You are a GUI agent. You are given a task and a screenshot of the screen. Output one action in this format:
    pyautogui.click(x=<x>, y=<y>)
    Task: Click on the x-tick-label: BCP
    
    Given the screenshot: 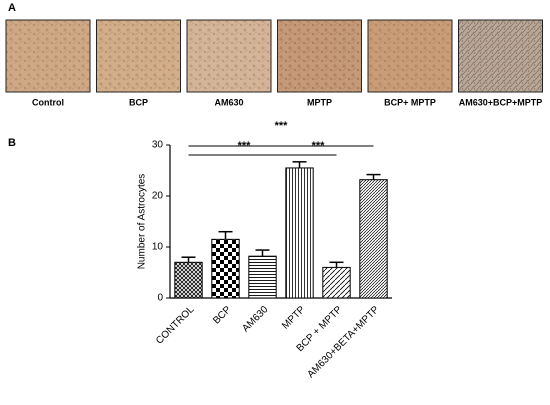 What is the action you would take?
    pyautogui.click(x=222, y=315)
    